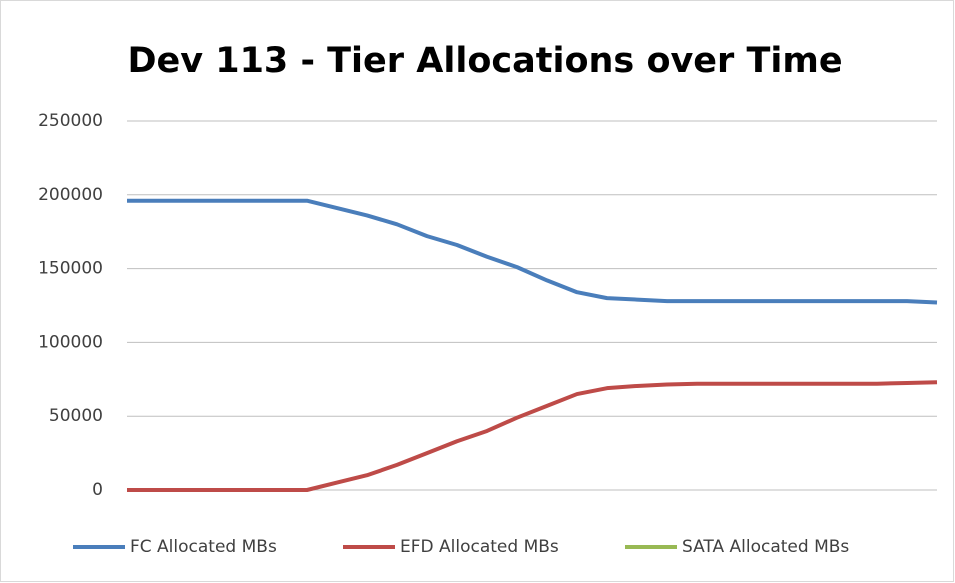 This screenshot has height=583, width=955. Describe the element at coordinates (70, 269) in the screenshot. I see `y-tick-label: 150000` at that location.